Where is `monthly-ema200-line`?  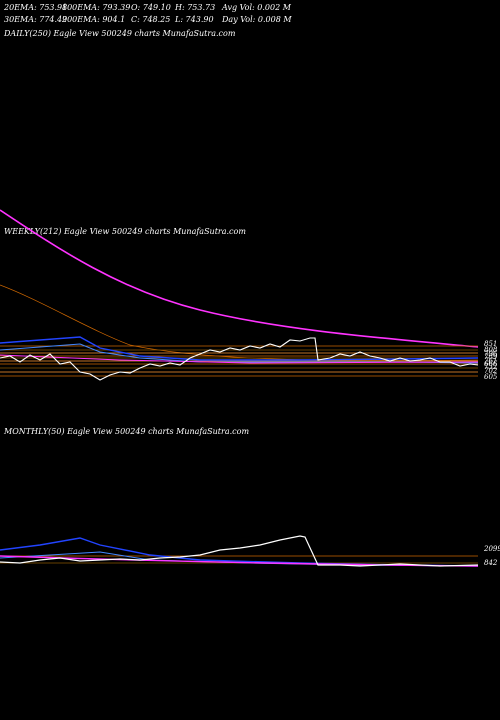 monthly-ema200-line is located at coordinates (239, 561).